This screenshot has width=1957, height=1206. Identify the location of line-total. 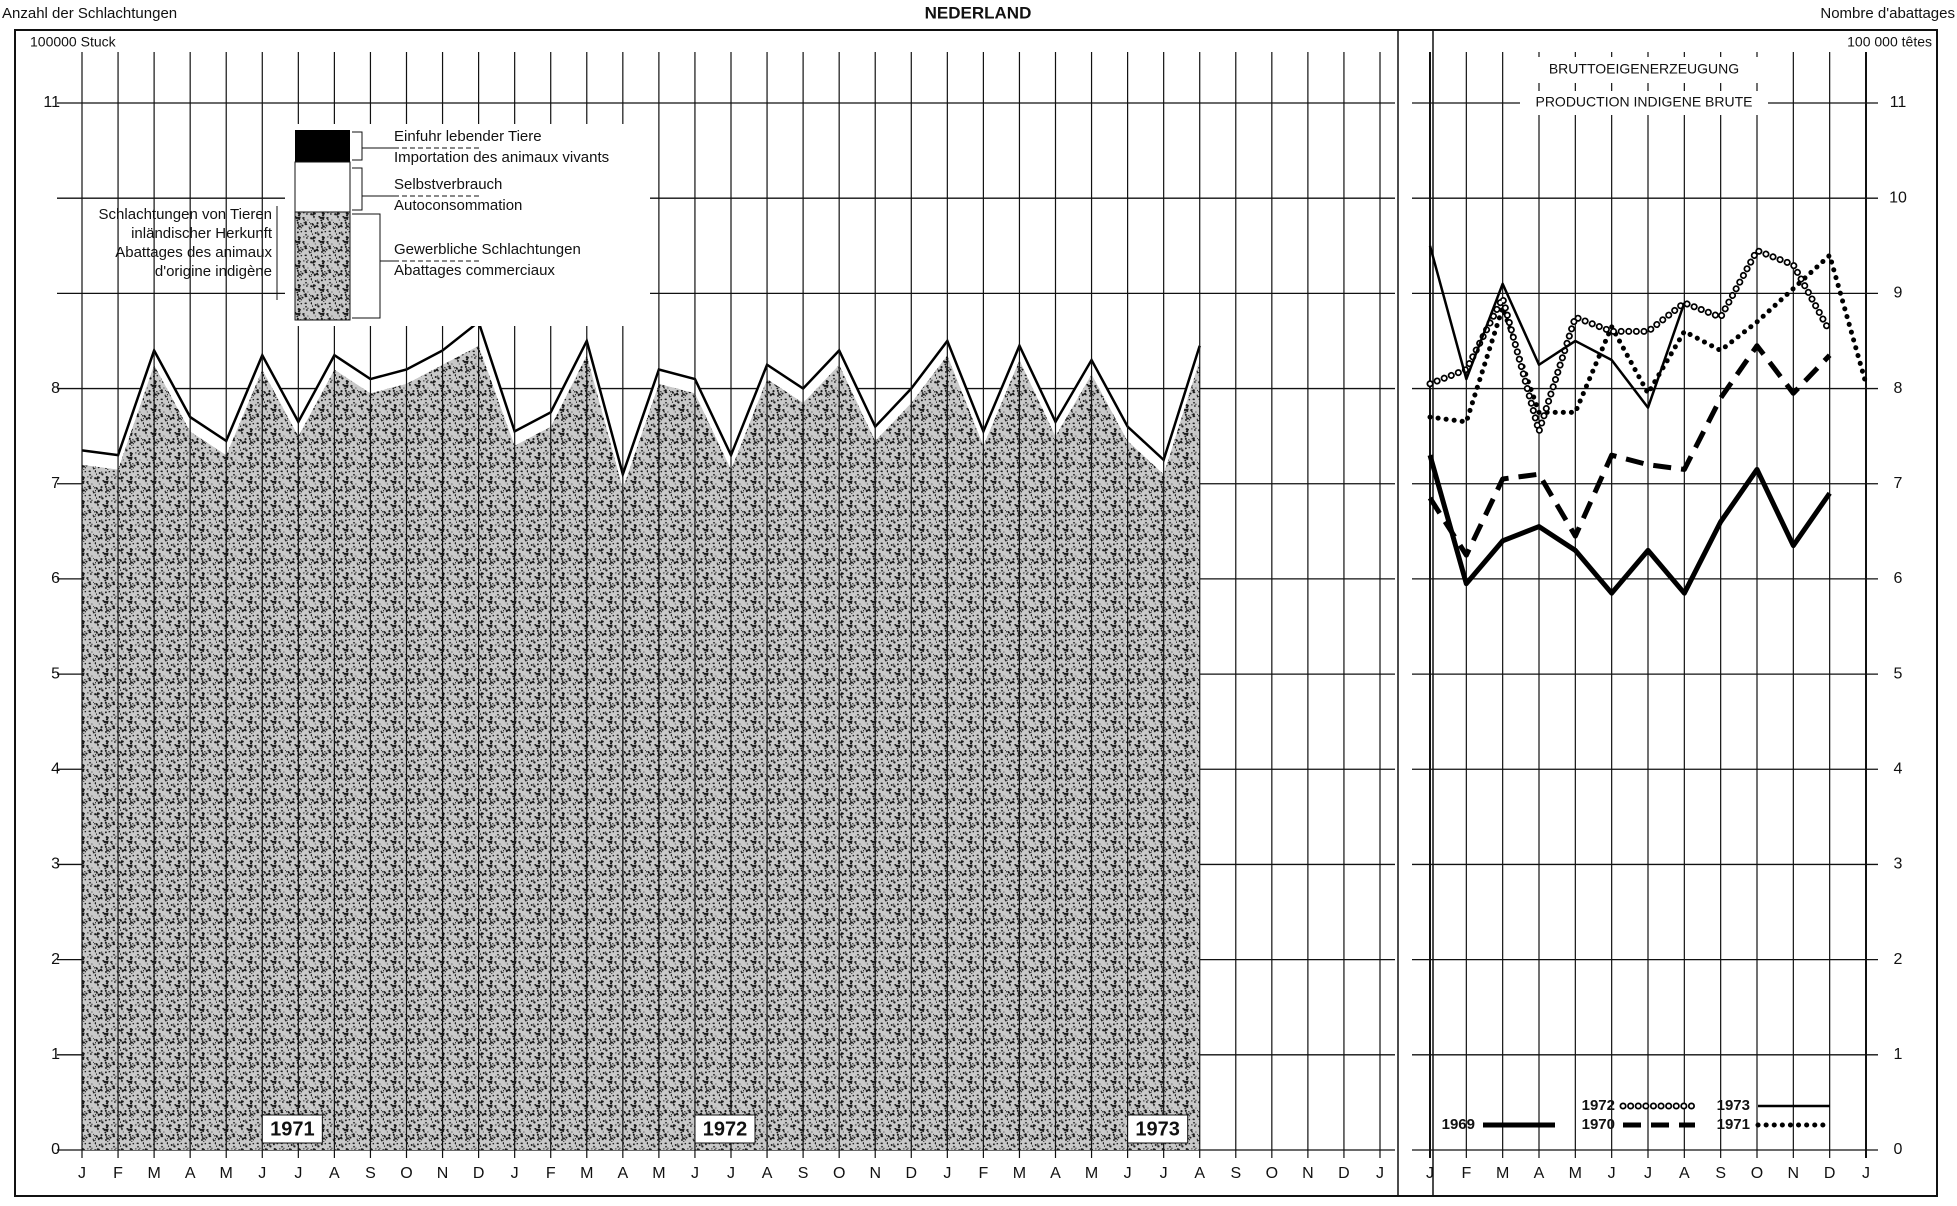
(641, 399).